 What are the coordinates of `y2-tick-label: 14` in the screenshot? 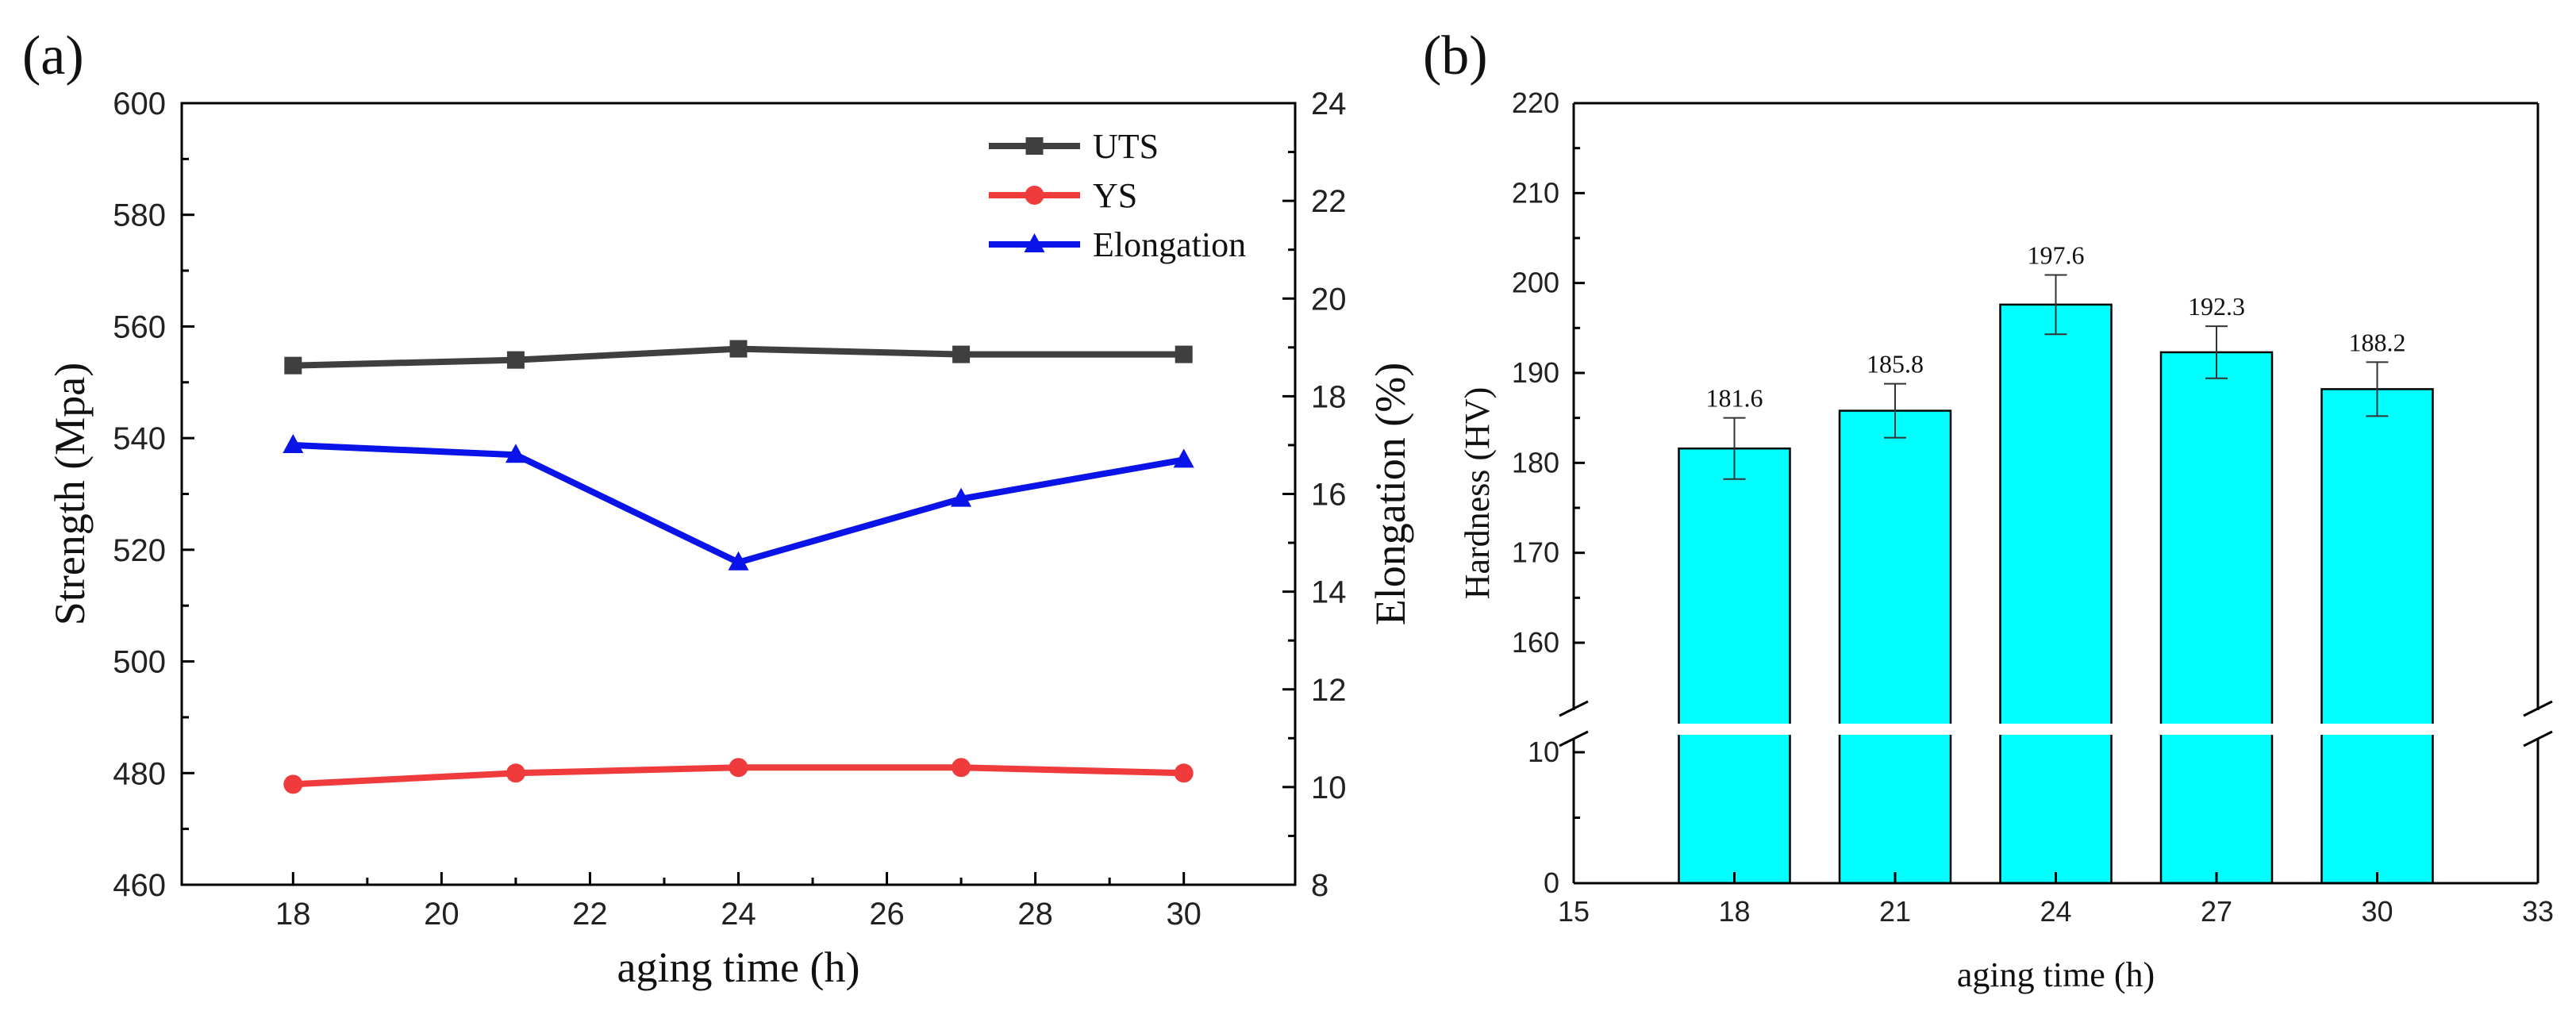 It's located at (1329, 592).